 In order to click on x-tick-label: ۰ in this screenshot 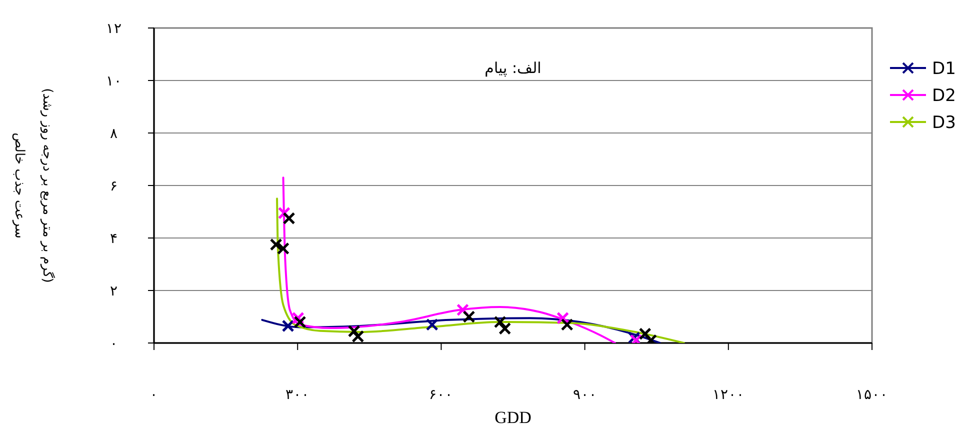, I will do `click(154, 395)`.